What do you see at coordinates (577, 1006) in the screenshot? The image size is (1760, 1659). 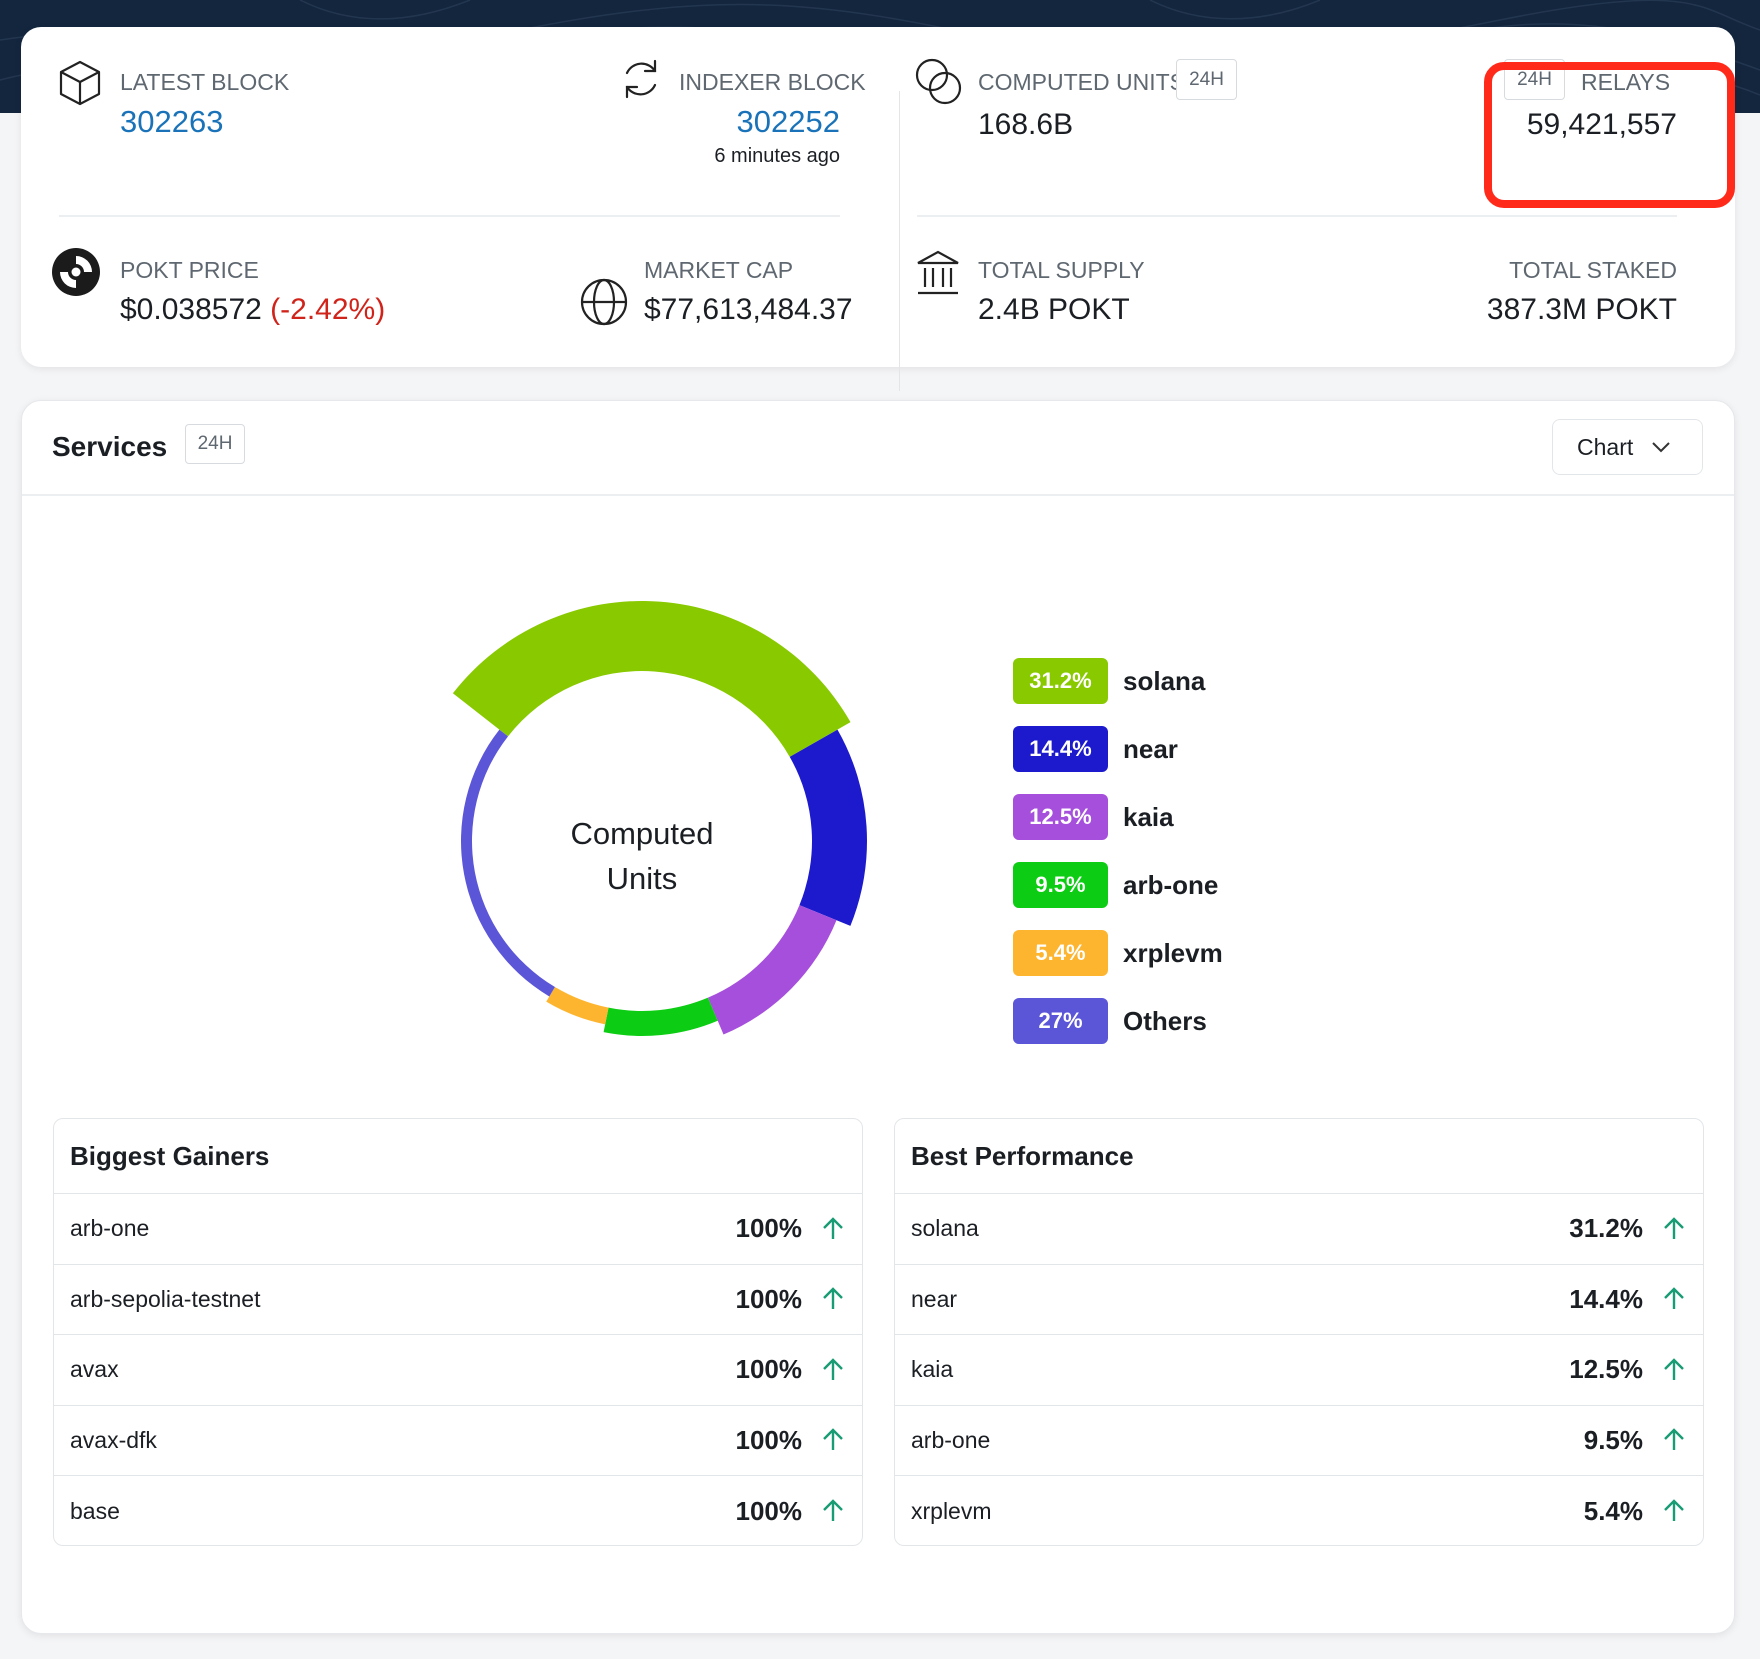 I see `donut-slice-xrplevm` at bounding box center [577, 1006].